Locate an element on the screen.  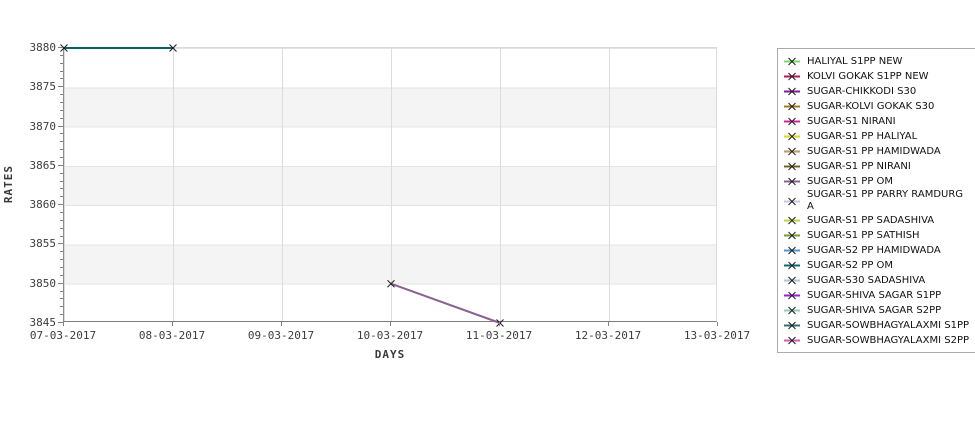
legend-item: SUGAR-S1 PP HALIYAL is located at coordinates (879, 136).